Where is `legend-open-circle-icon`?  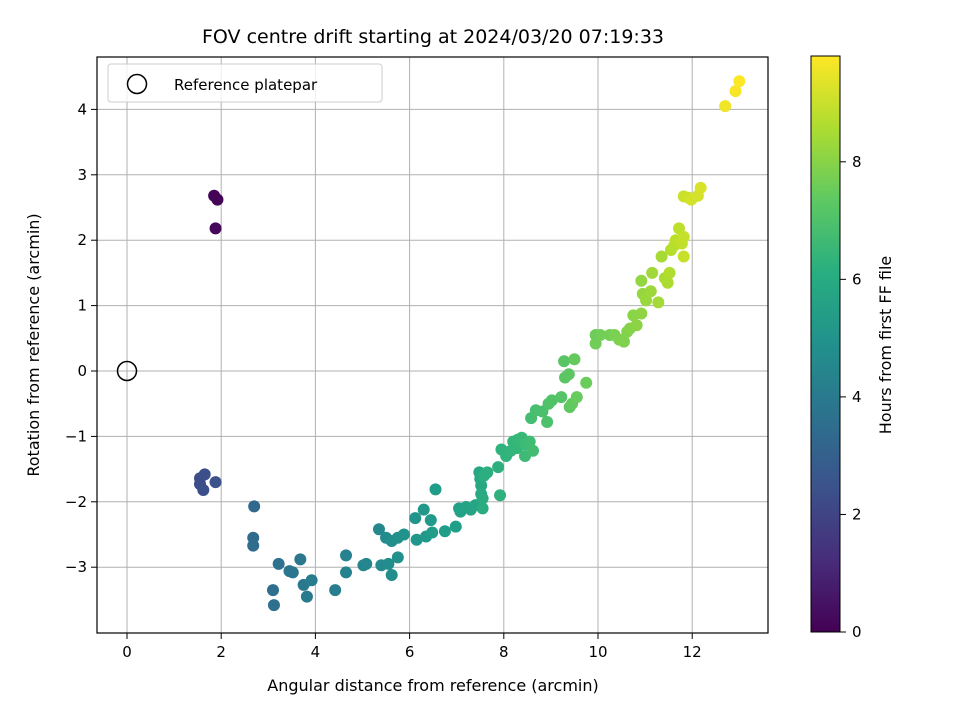 legend-open-circle-icon is located at coordinates (137, 84).